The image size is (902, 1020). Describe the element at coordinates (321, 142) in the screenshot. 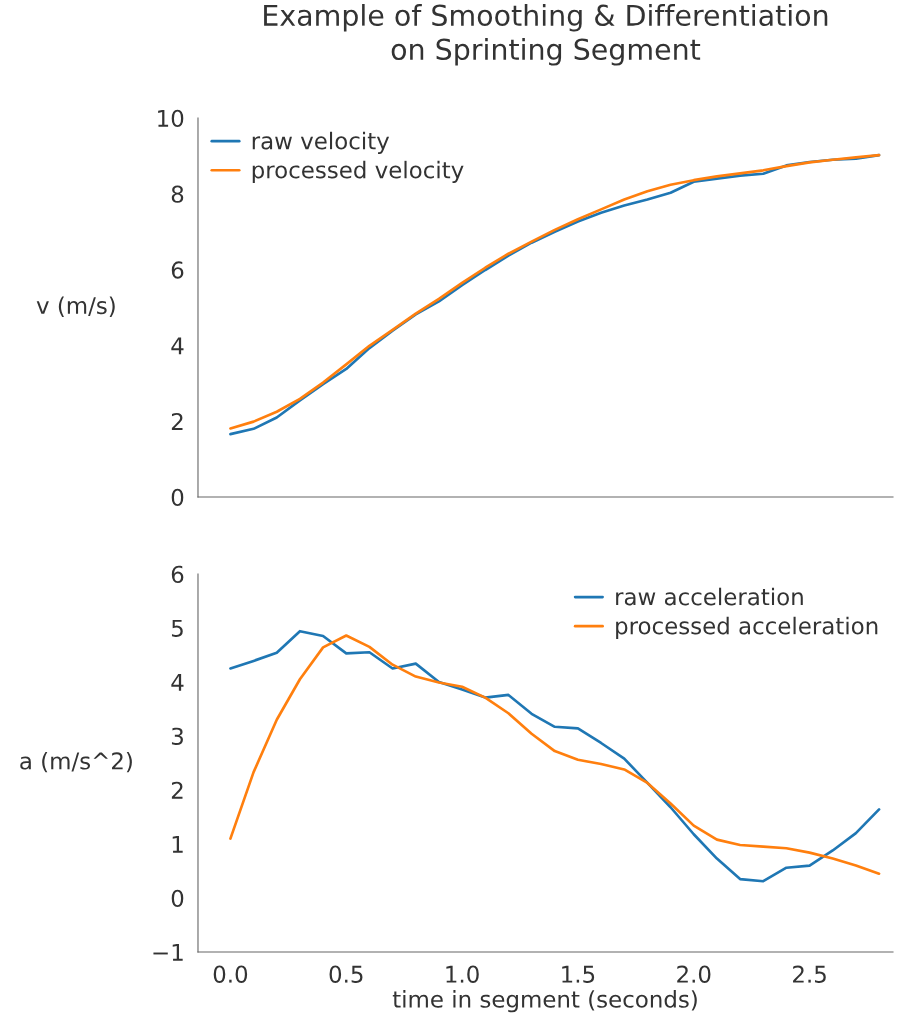

I see `legend-label: raw velocity` at that location.